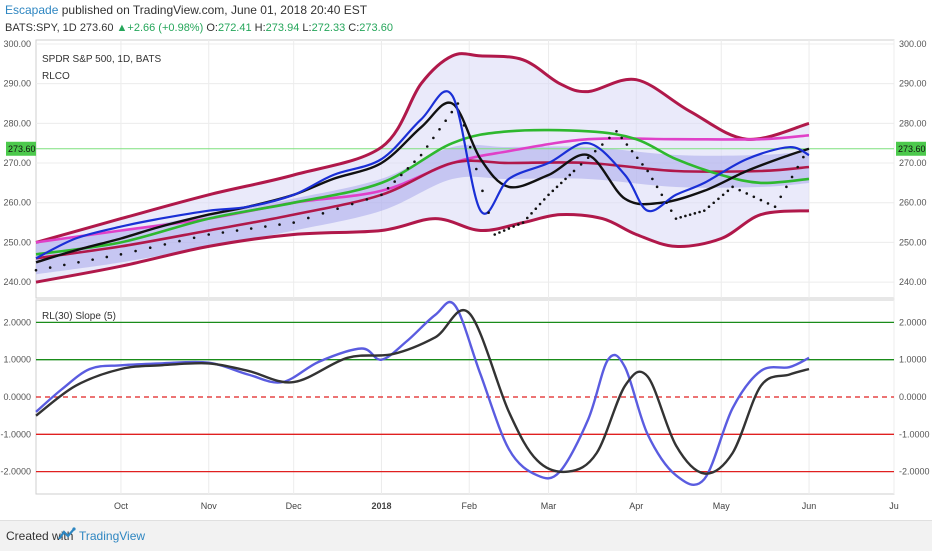  I want to click on symbol-label: BATS:SPY, 1D, so click(41, 28).